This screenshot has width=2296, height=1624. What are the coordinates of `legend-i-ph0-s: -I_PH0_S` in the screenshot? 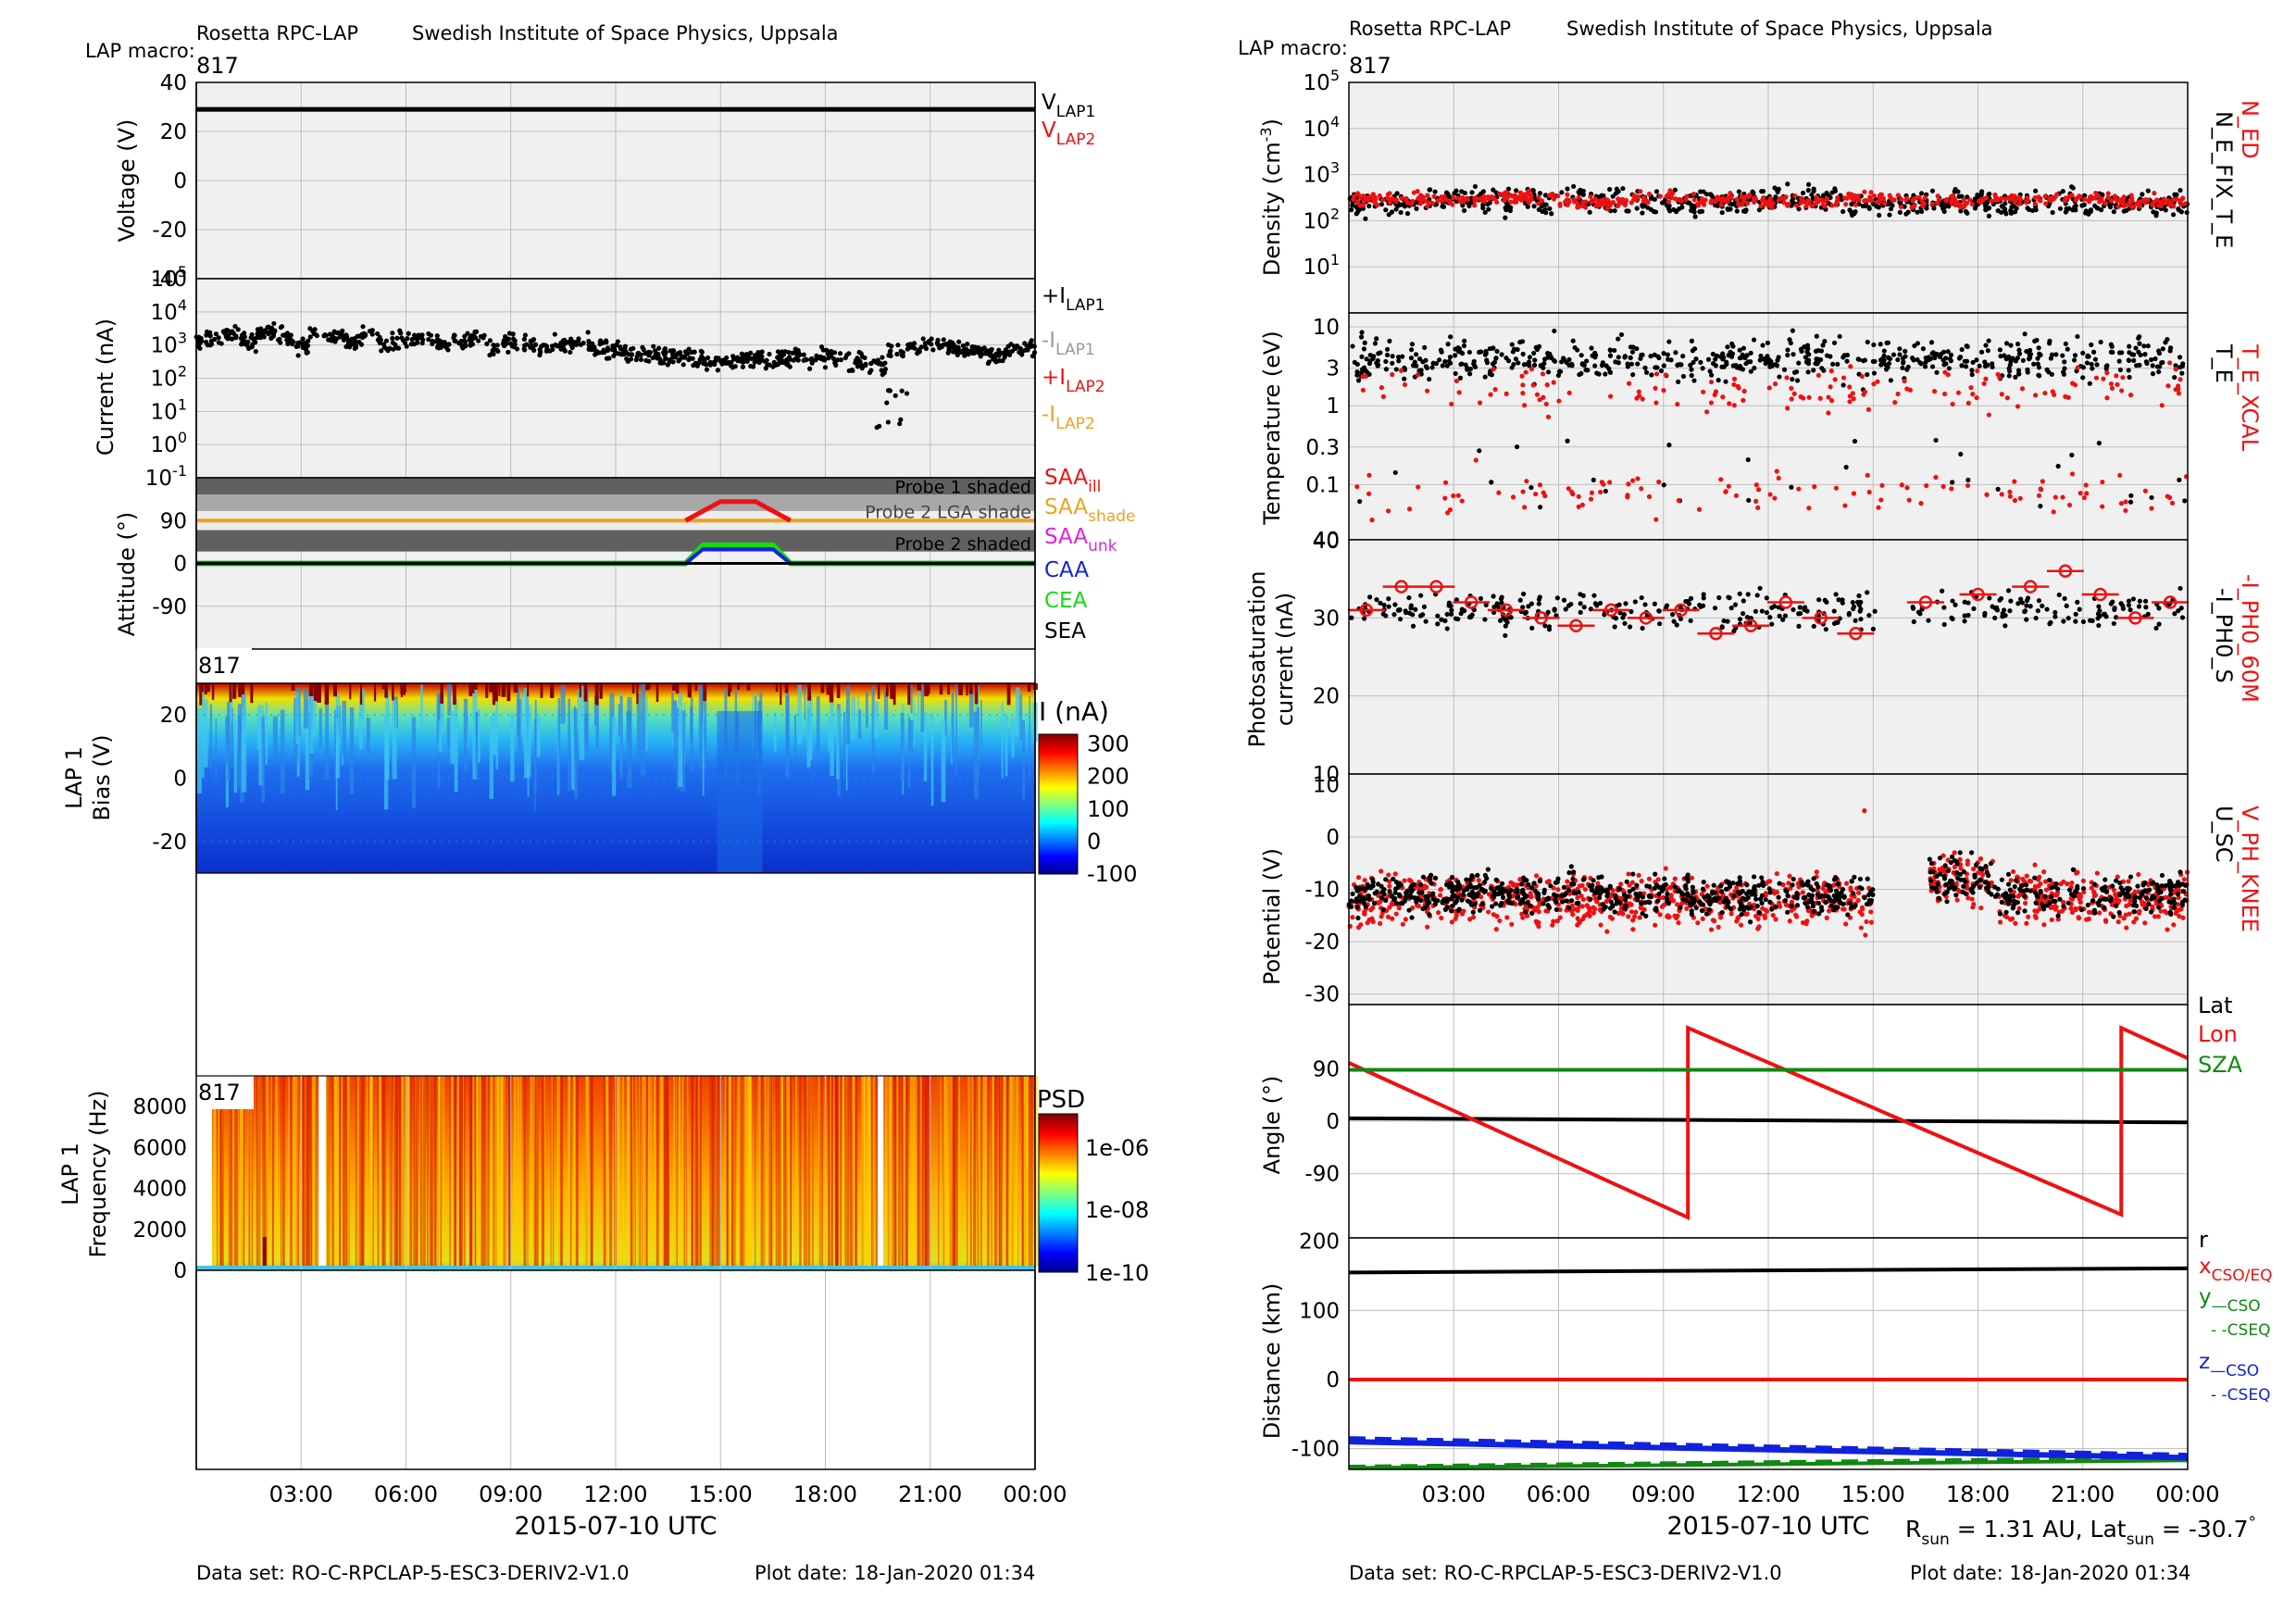 It's located at (2224, 635).